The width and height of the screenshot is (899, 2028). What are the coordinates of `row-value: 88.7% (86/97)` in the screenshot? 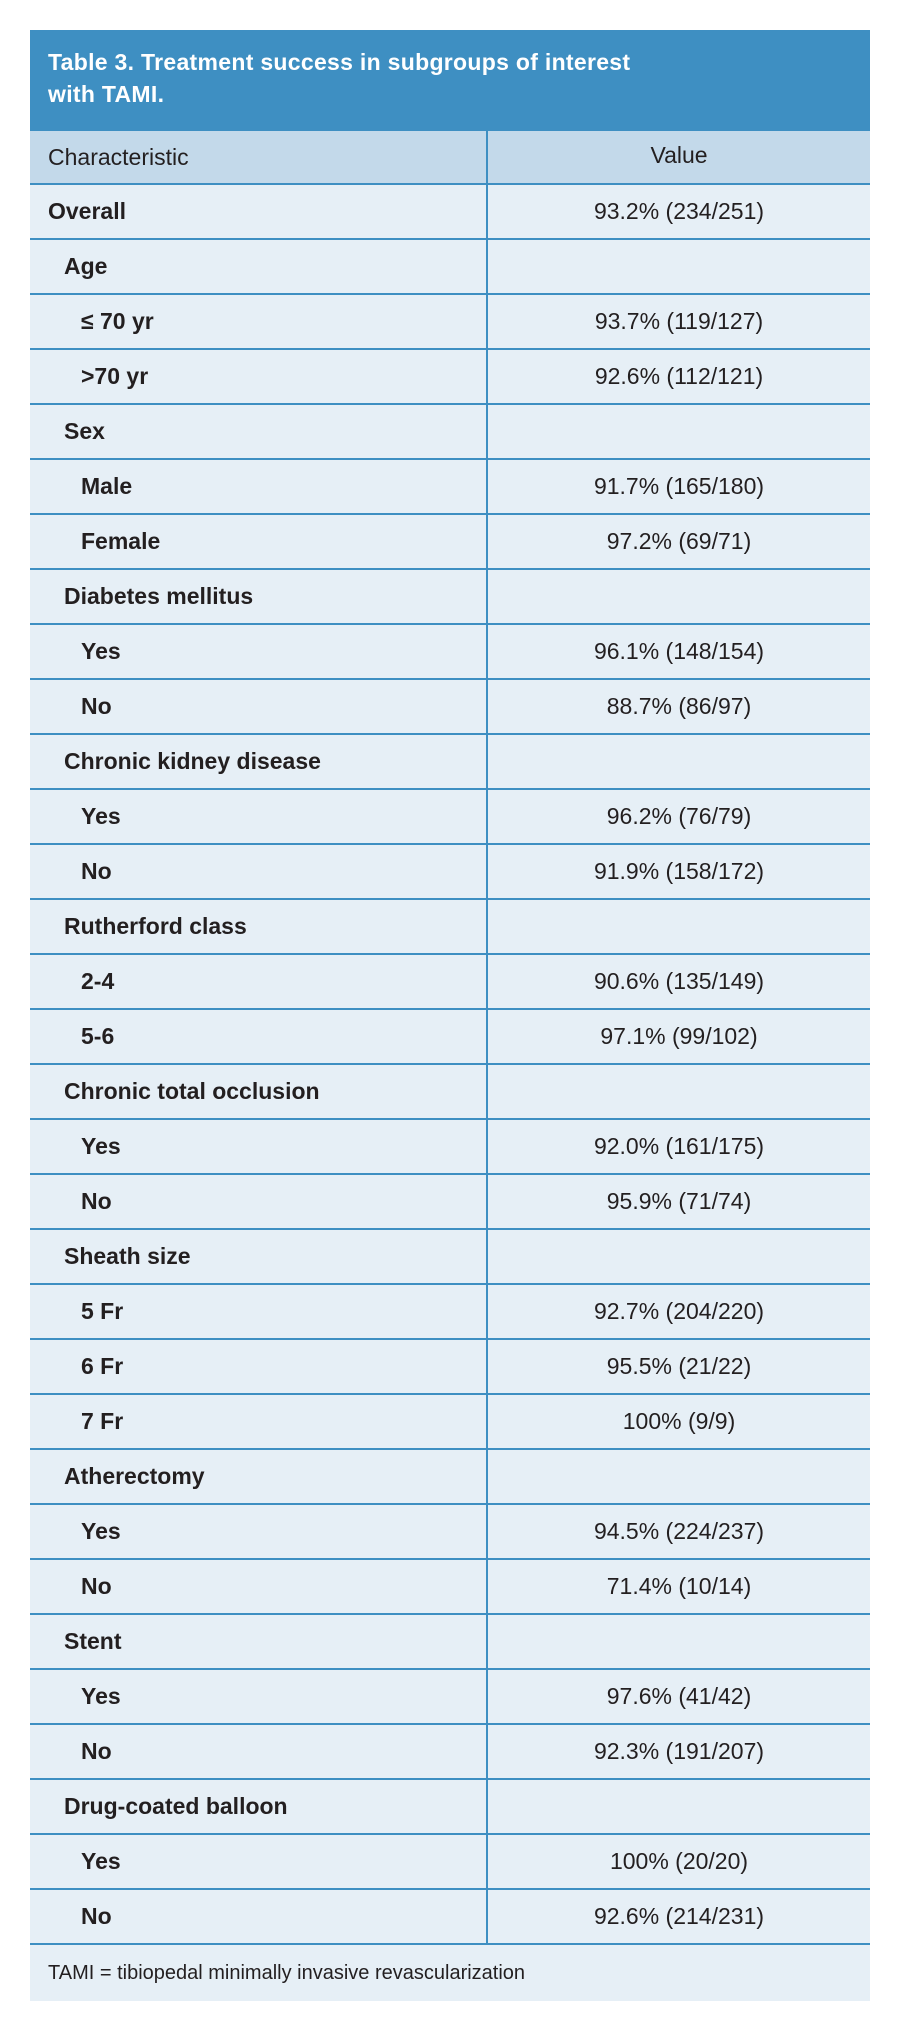 It's located at (679, 706).